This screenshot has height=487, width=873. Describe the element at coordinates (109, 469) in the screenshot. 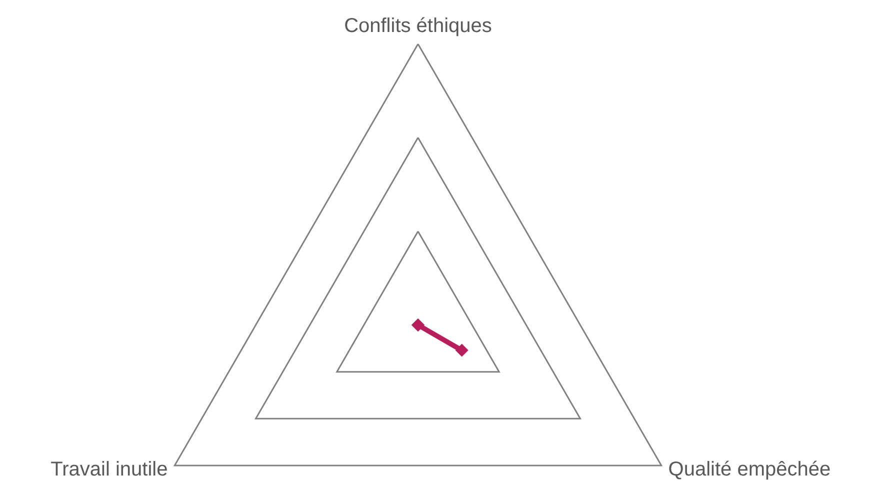

I see `spoke-label: Travail inutile` at that location.